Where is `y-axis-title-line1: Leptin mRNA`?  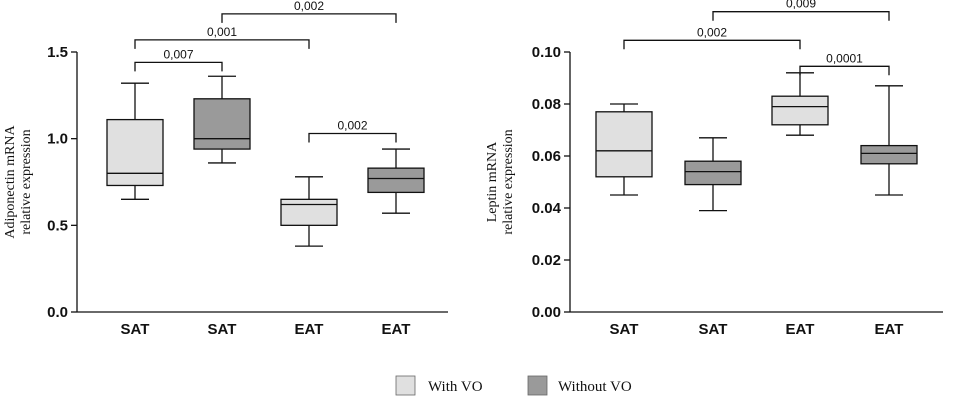
y-axis-title-line1: Leptin mRNA is located at coordinates (492, 181).